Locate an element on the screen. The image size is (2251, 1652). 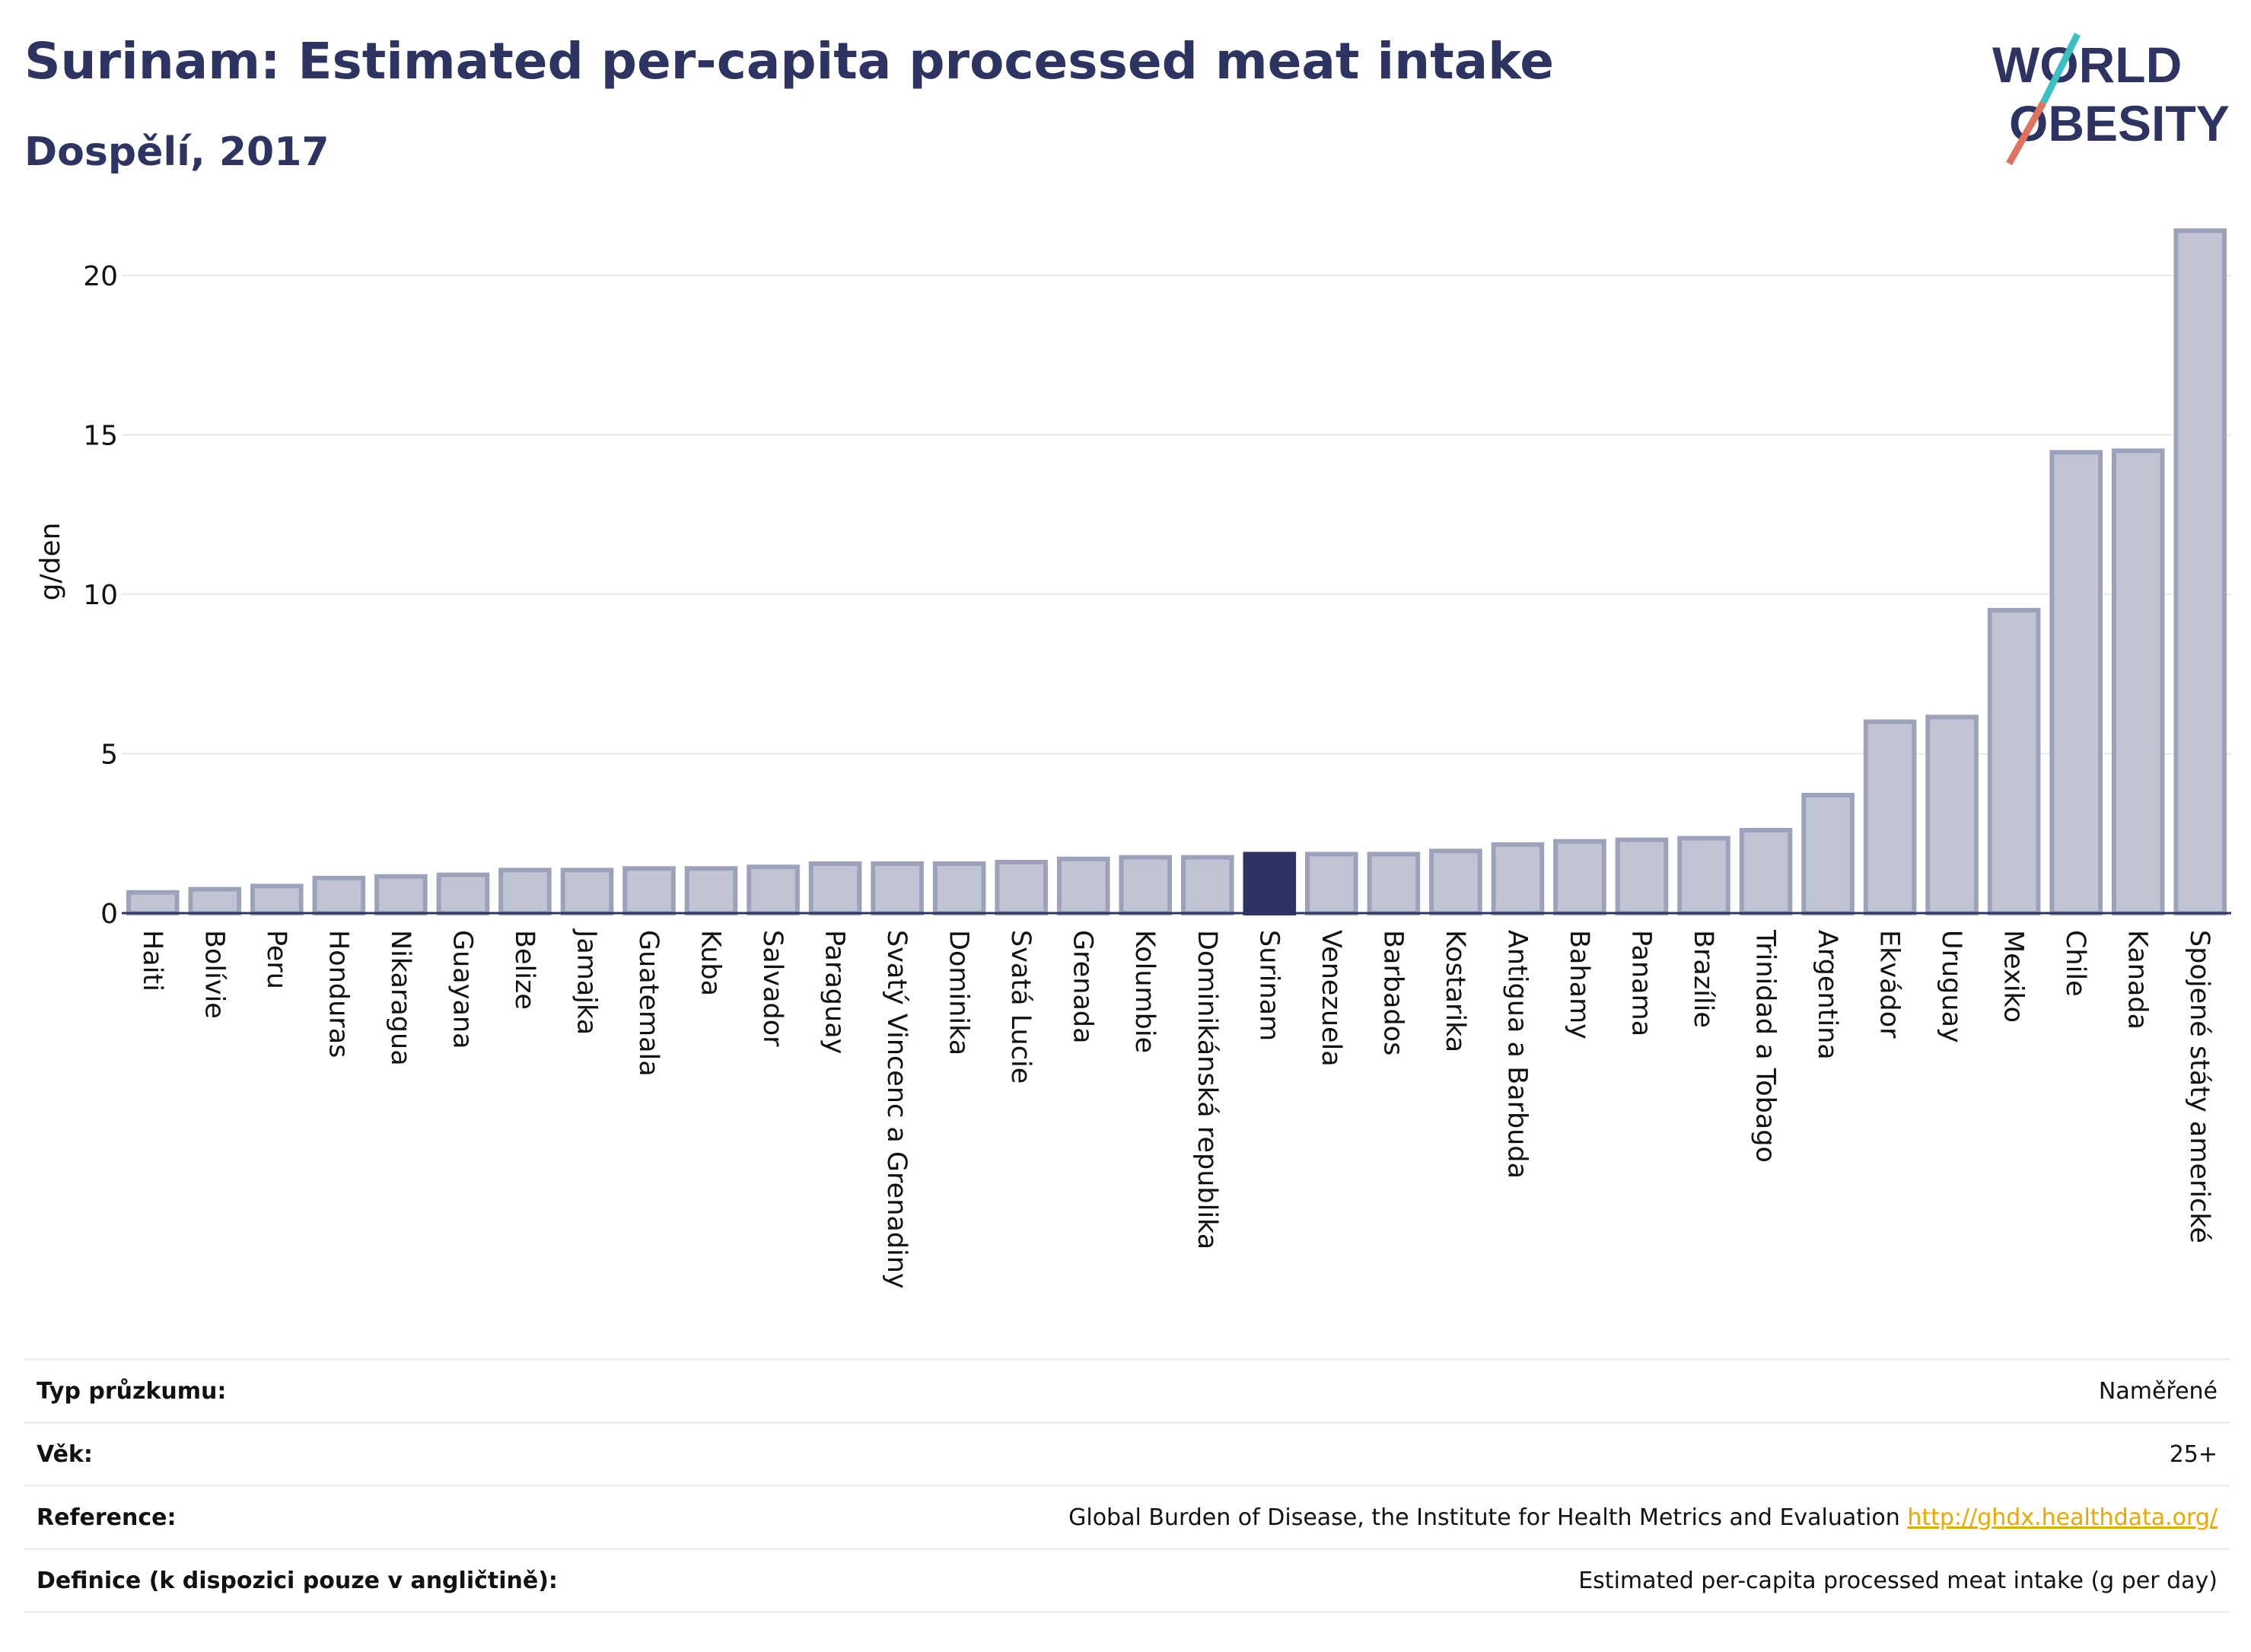
x-tick-label: Dominikánská republika is located at coordinates (1207, 1089).